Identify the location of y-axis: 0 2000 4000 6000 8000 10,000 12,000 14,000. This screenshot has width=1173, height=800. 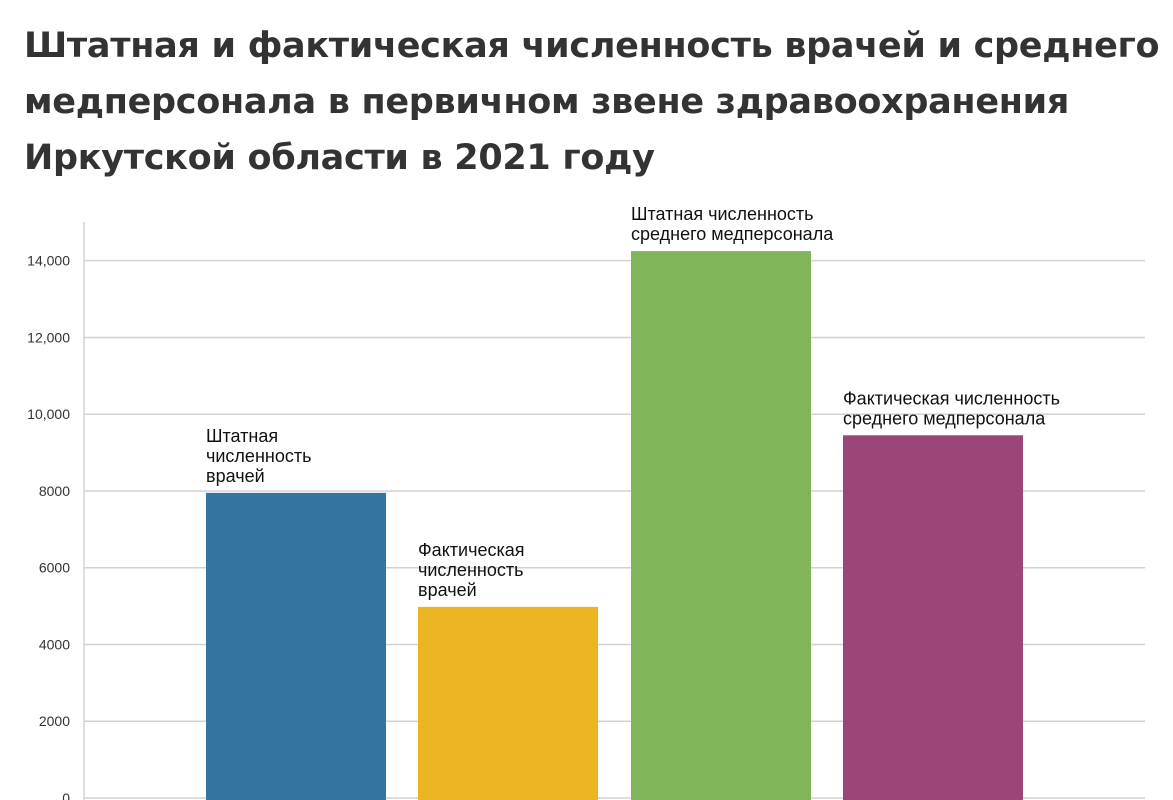
(56, 511).